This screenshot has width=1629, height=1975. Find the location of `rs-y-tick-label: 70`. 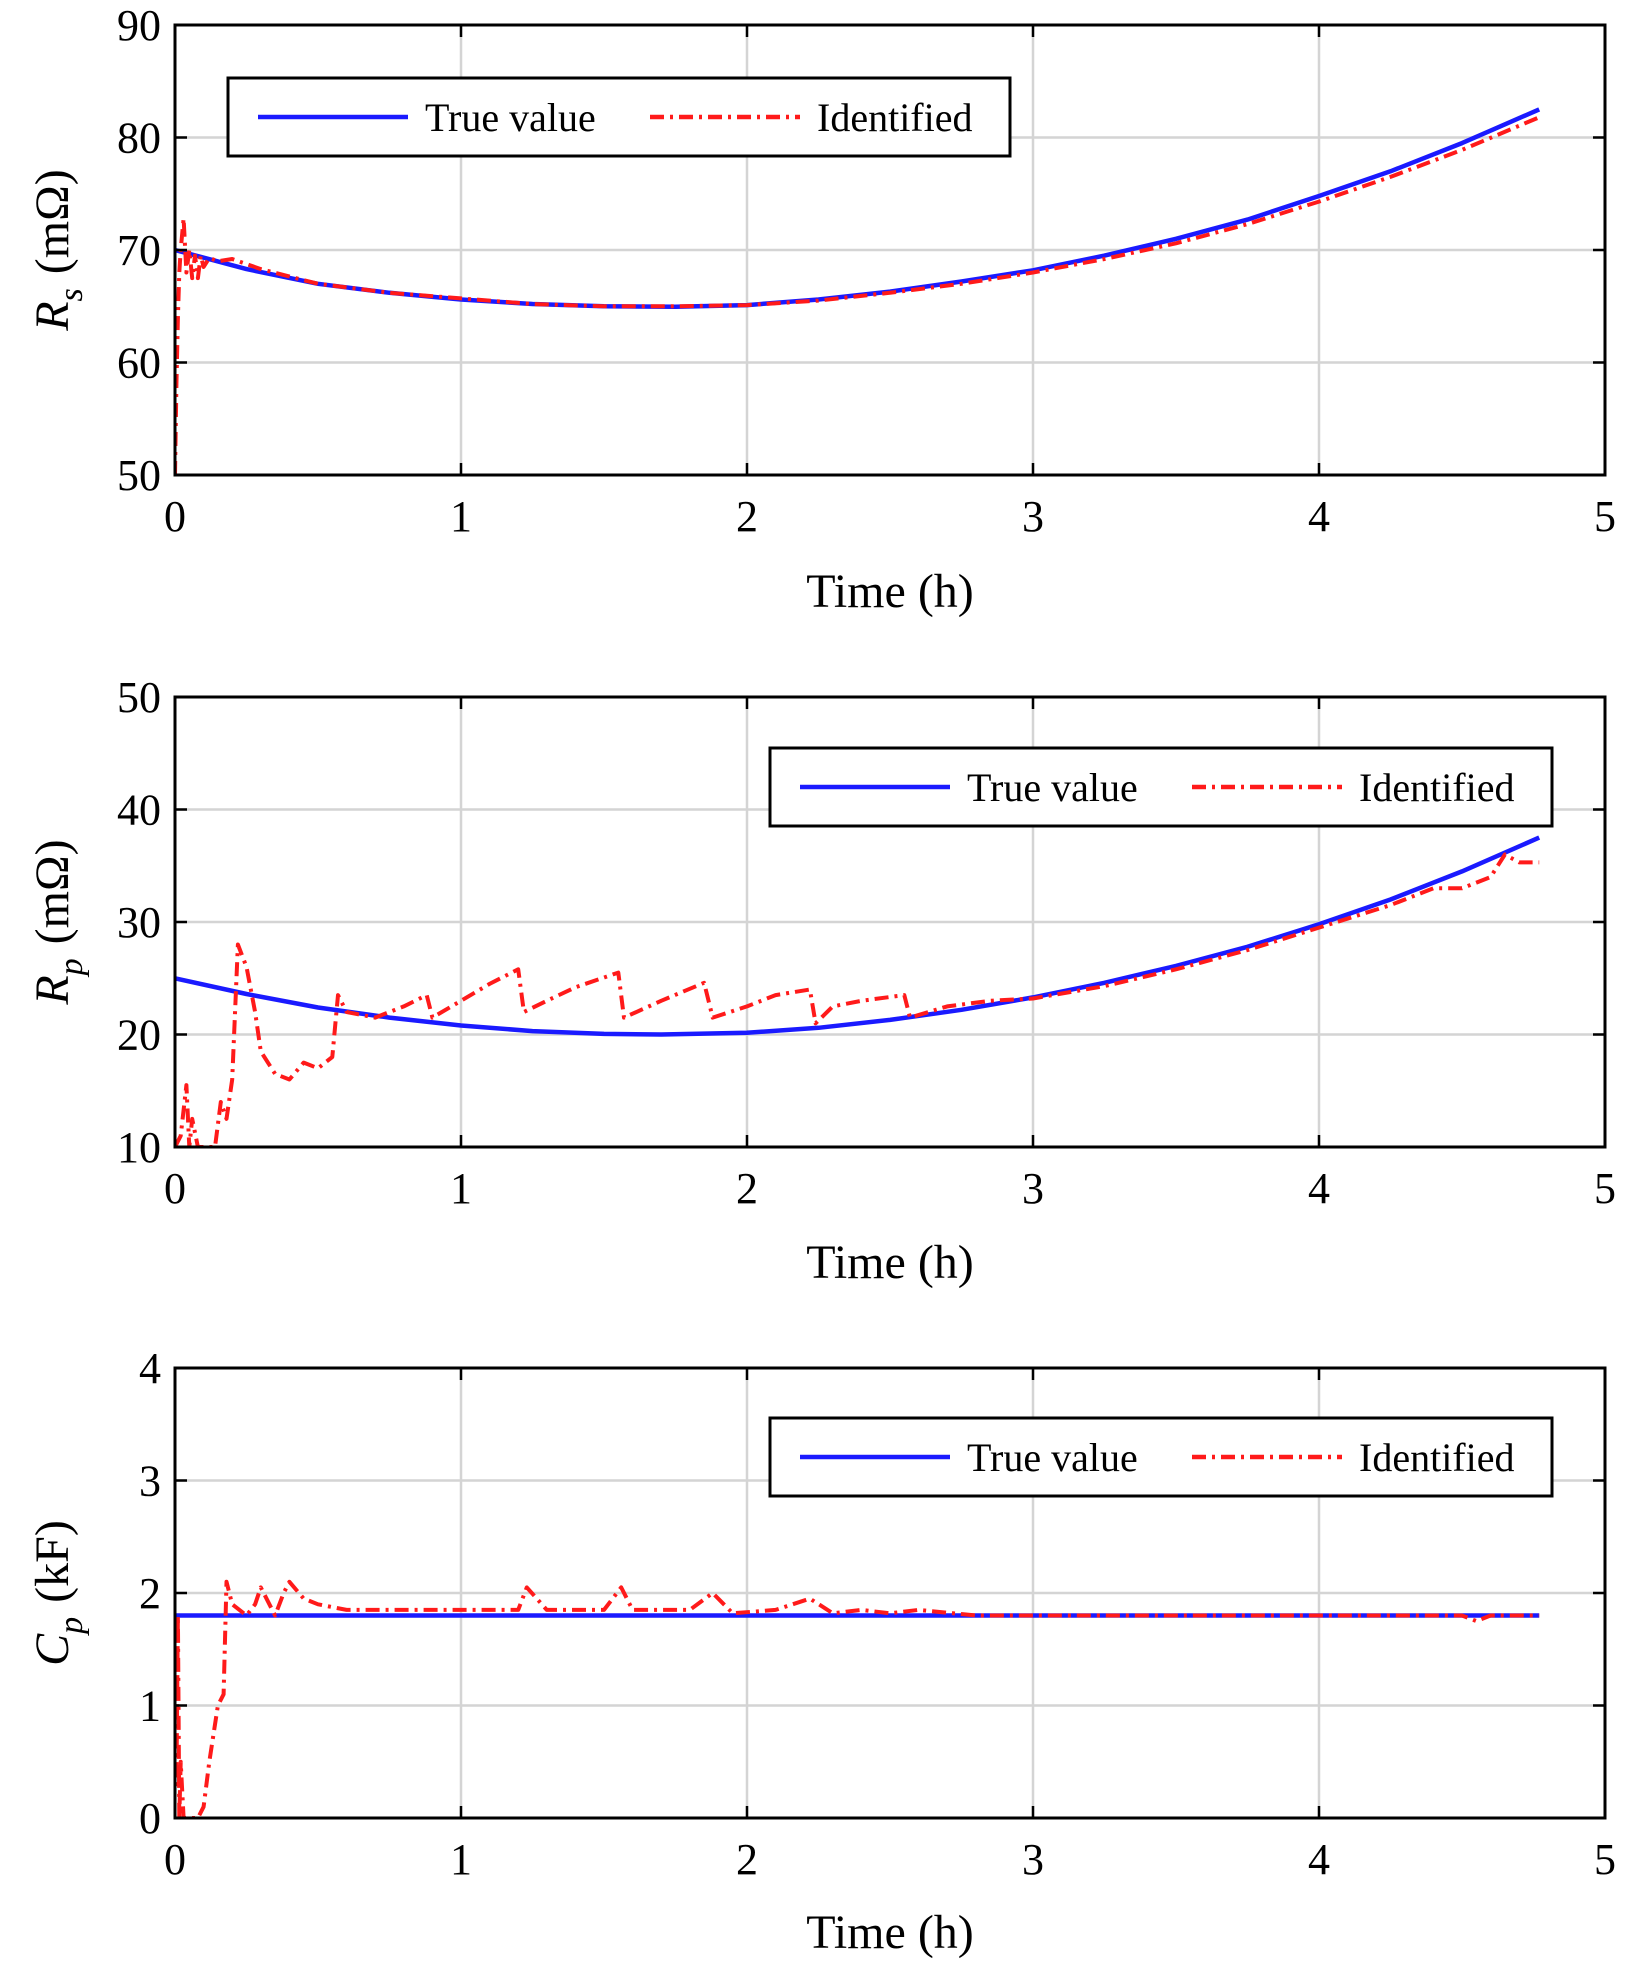

rs-y-tick-label: 70 is located at coordinates (139, 250).